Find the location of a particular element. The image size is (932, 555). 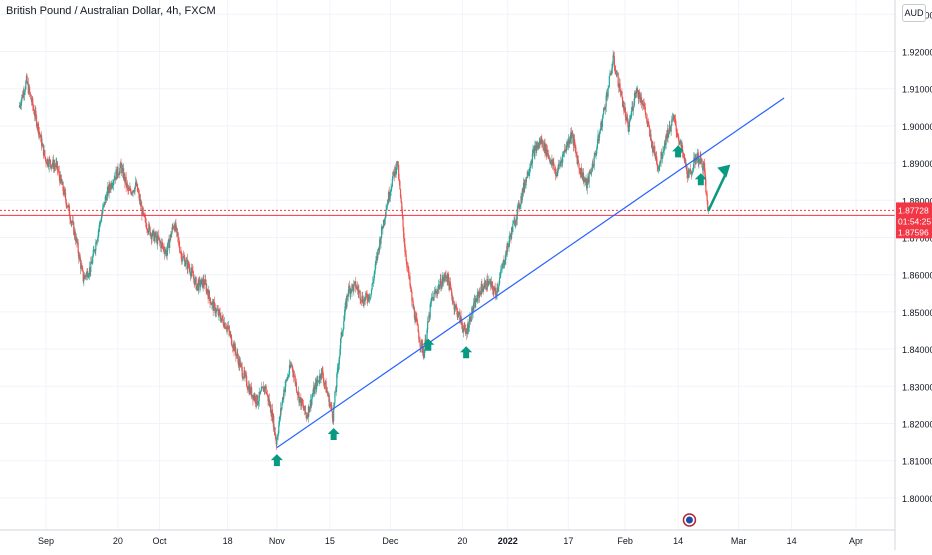

x-tick-label: 2022 is located at coordinates (508, 541).